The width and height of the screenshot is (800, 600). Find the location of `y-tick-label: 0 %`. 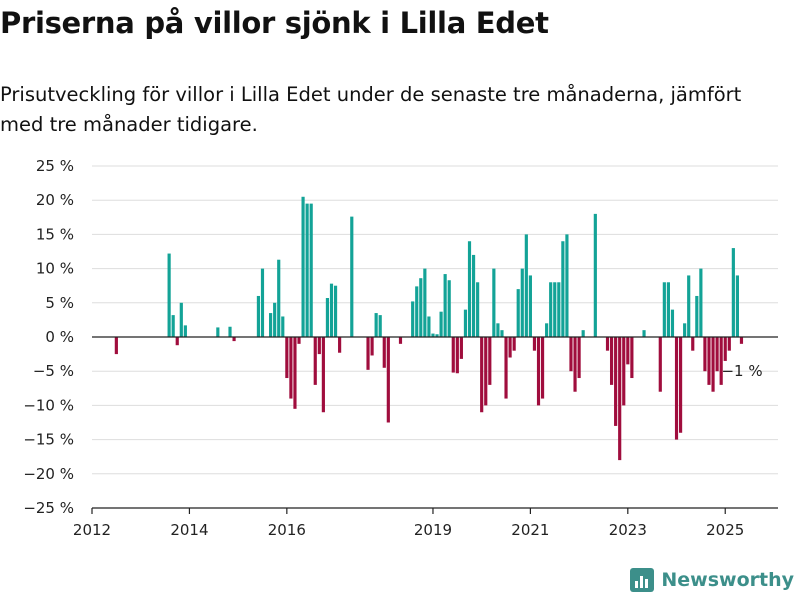

y-tick-label: 0 % is located at coordinates (59, 337).